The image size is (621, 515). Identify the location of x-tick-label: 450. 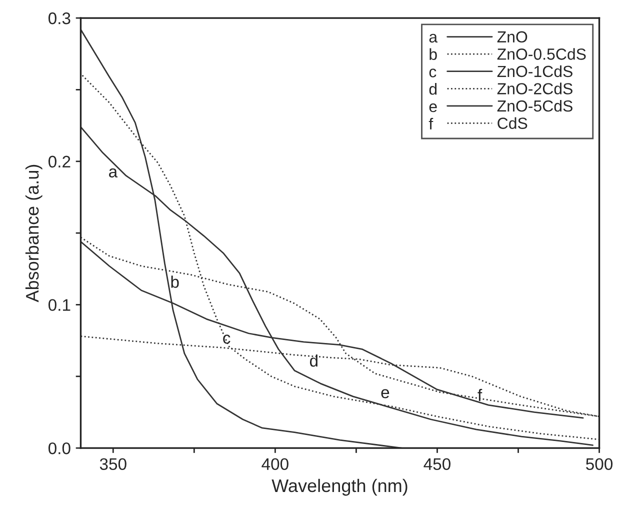
(437, 464).